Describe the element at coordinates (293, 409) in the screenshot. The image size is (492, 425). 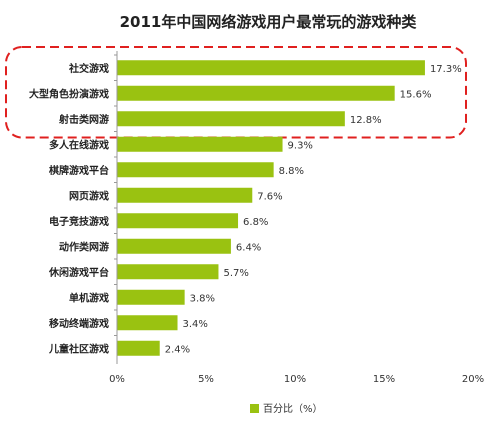
I see `legend-label: 百分比（%）` at that location.